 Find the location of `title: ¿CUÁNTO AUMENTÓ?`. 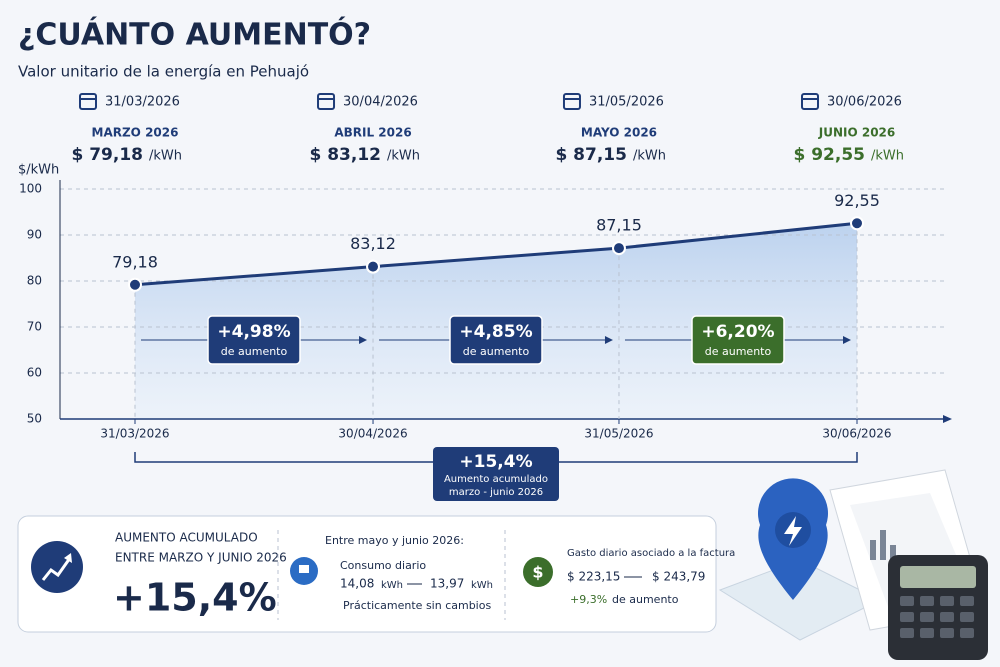

title: ¿CUÁNTO AUMENTÓ? is located at coordinates (194, 34).